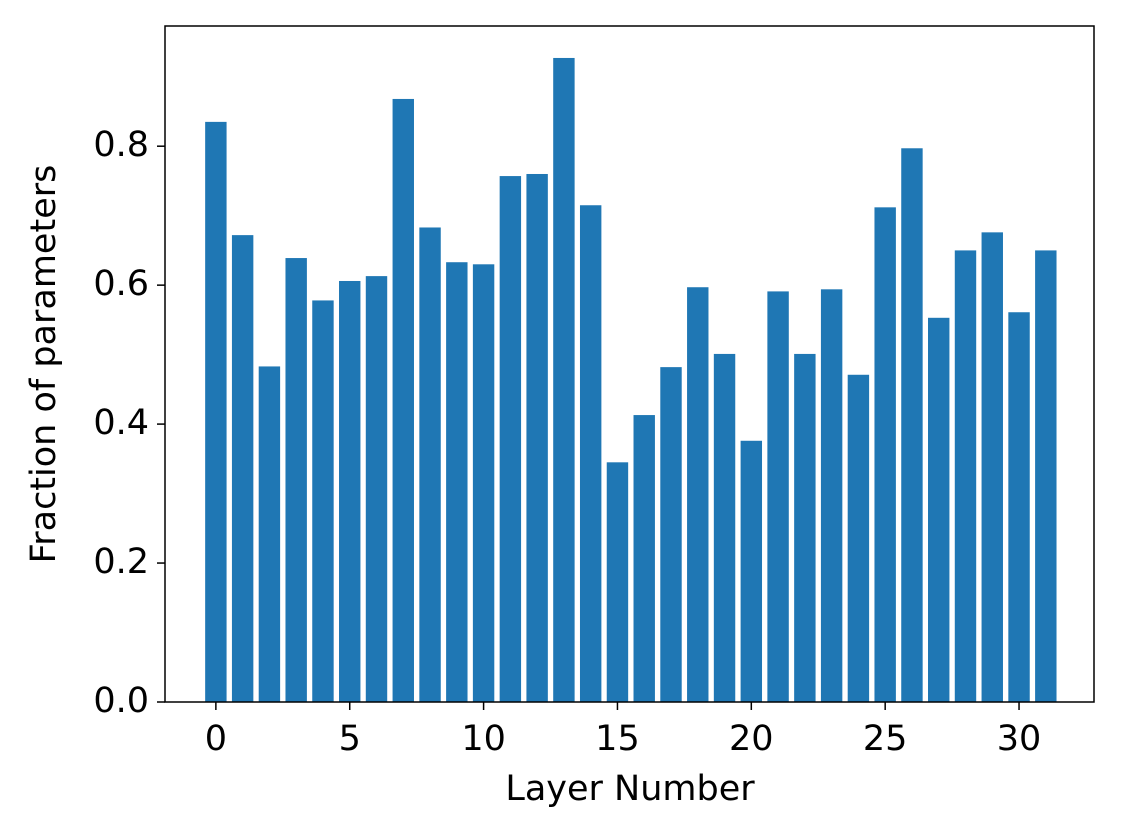 The width and height of the screenshot is (1121, 840). What do you see at coordinates (630, 789) in the screenshot?
I see `x-axis-label: Layer Number` at bounding box center [630, 789].